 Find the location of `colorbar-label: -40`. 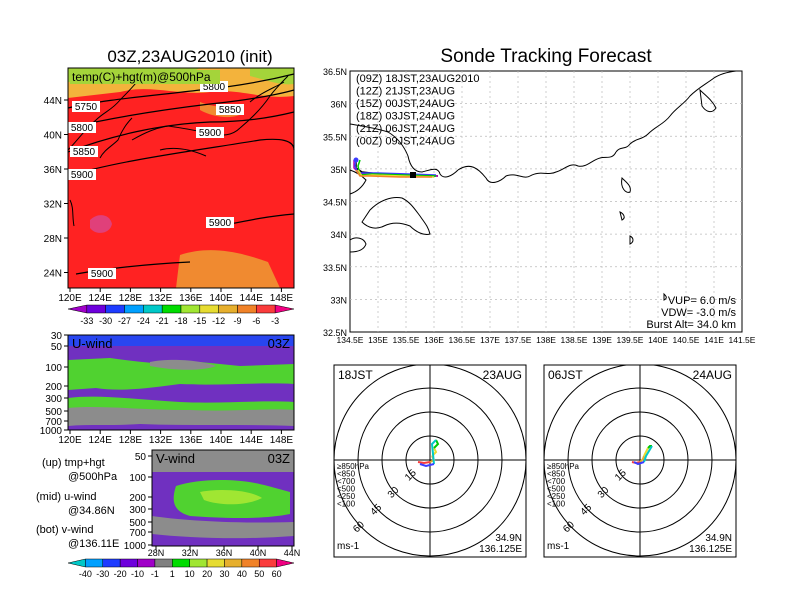

colorbar-label: -40 is located at coordinates (85, 574).